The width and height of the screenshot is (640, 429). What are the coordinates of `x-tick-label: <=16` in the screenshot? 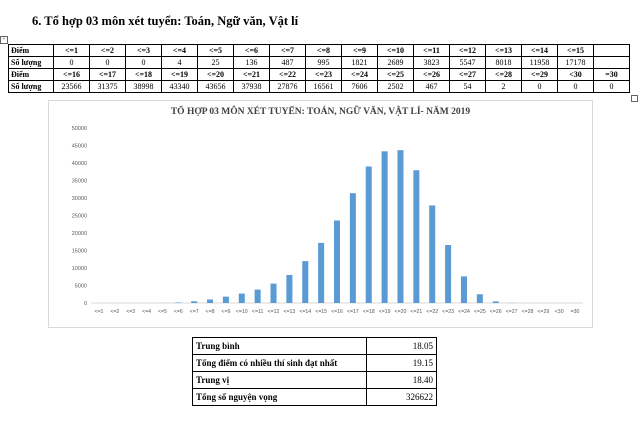 It's located at (337, 312).